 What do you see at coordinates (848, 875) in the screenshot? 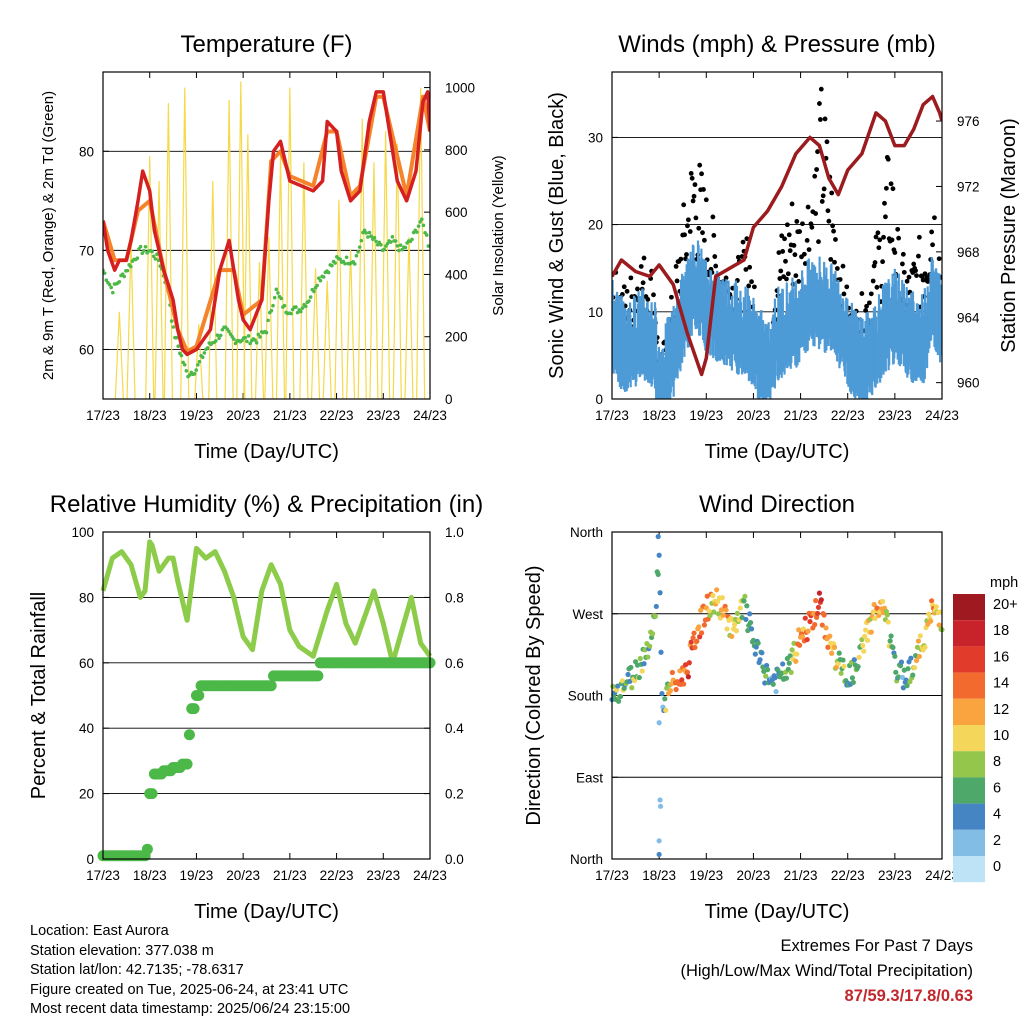
I see `x-tick-label: 22/23` at bounding box center [848, 875].